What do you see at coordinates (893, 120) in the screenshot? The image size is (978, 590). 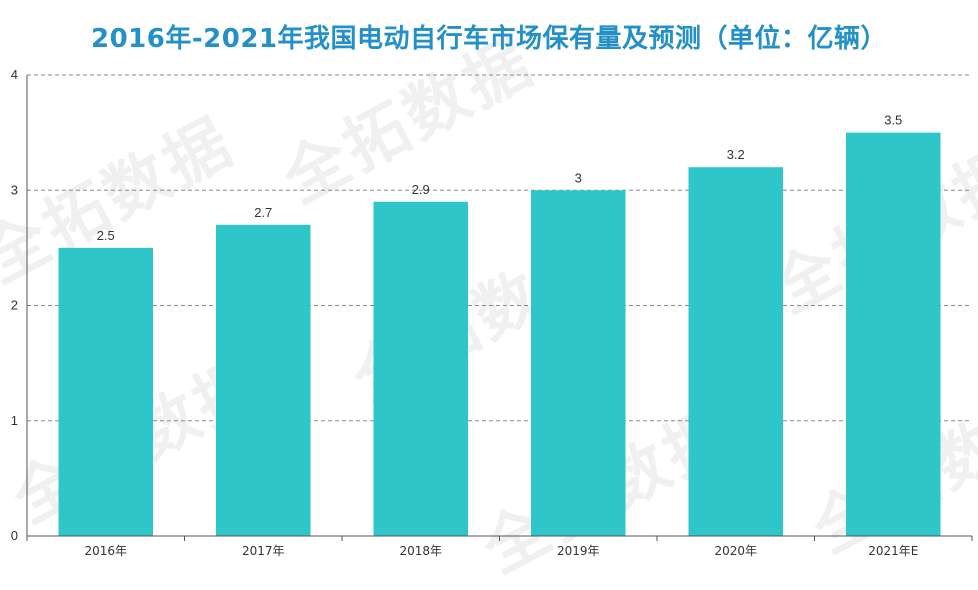 I see `data-label: 3.5` at bounding box center [893, 120].